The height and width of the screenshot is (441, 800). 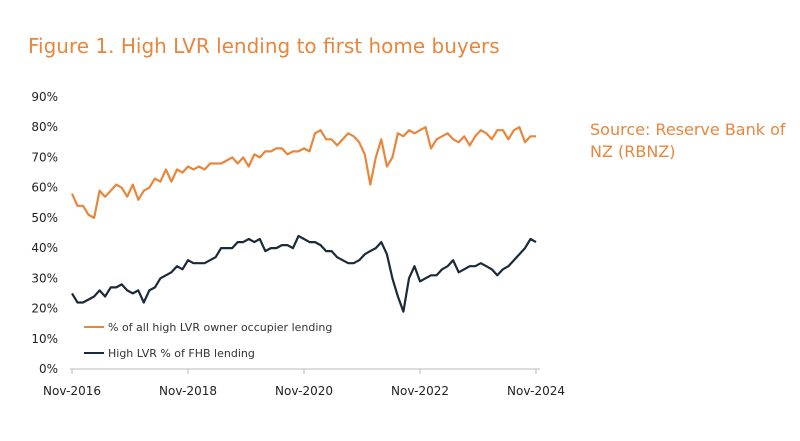 What do you see at coordinates (303, 172) in the screenshot?
I see `series-line-owner-occupier` at bounding box center [303, 172].